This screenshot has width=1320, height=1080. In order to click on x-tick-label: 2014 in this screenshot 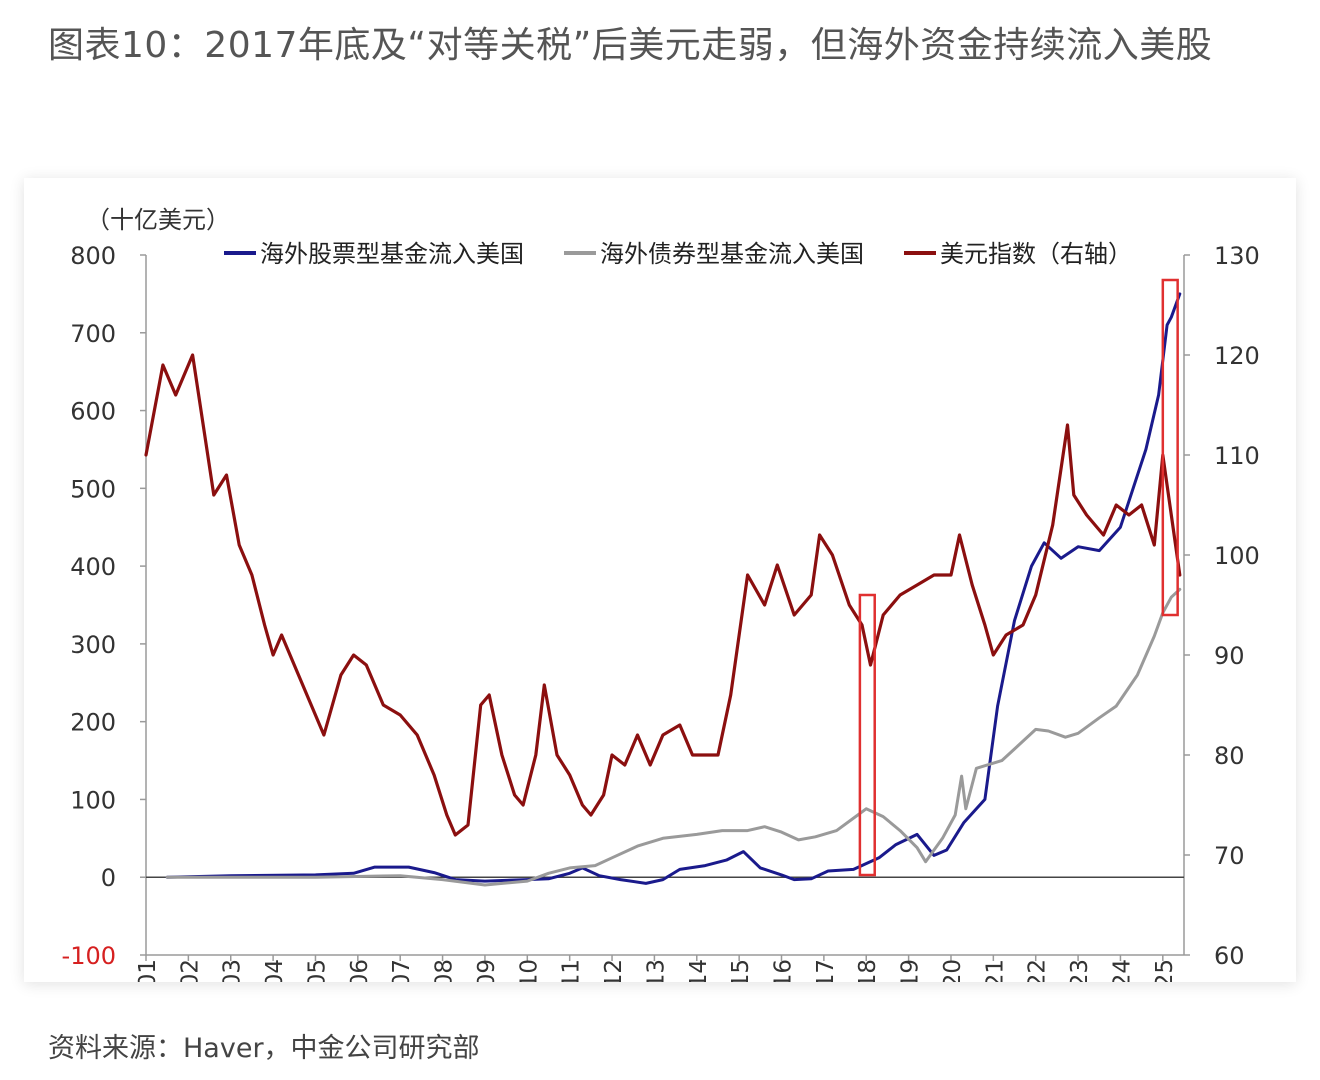, I will do `click(699, 970)`.